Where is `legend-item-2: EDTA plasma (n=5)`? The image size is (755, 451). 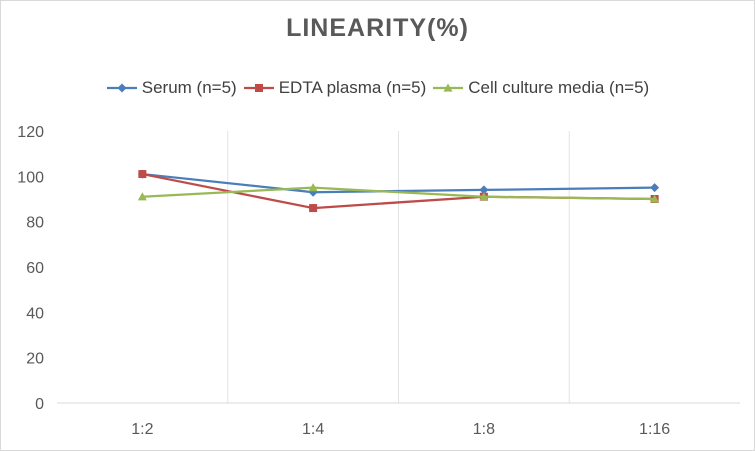
legend-item-2: EDTA plasma (n=5) is located at coordinates (335, 88).